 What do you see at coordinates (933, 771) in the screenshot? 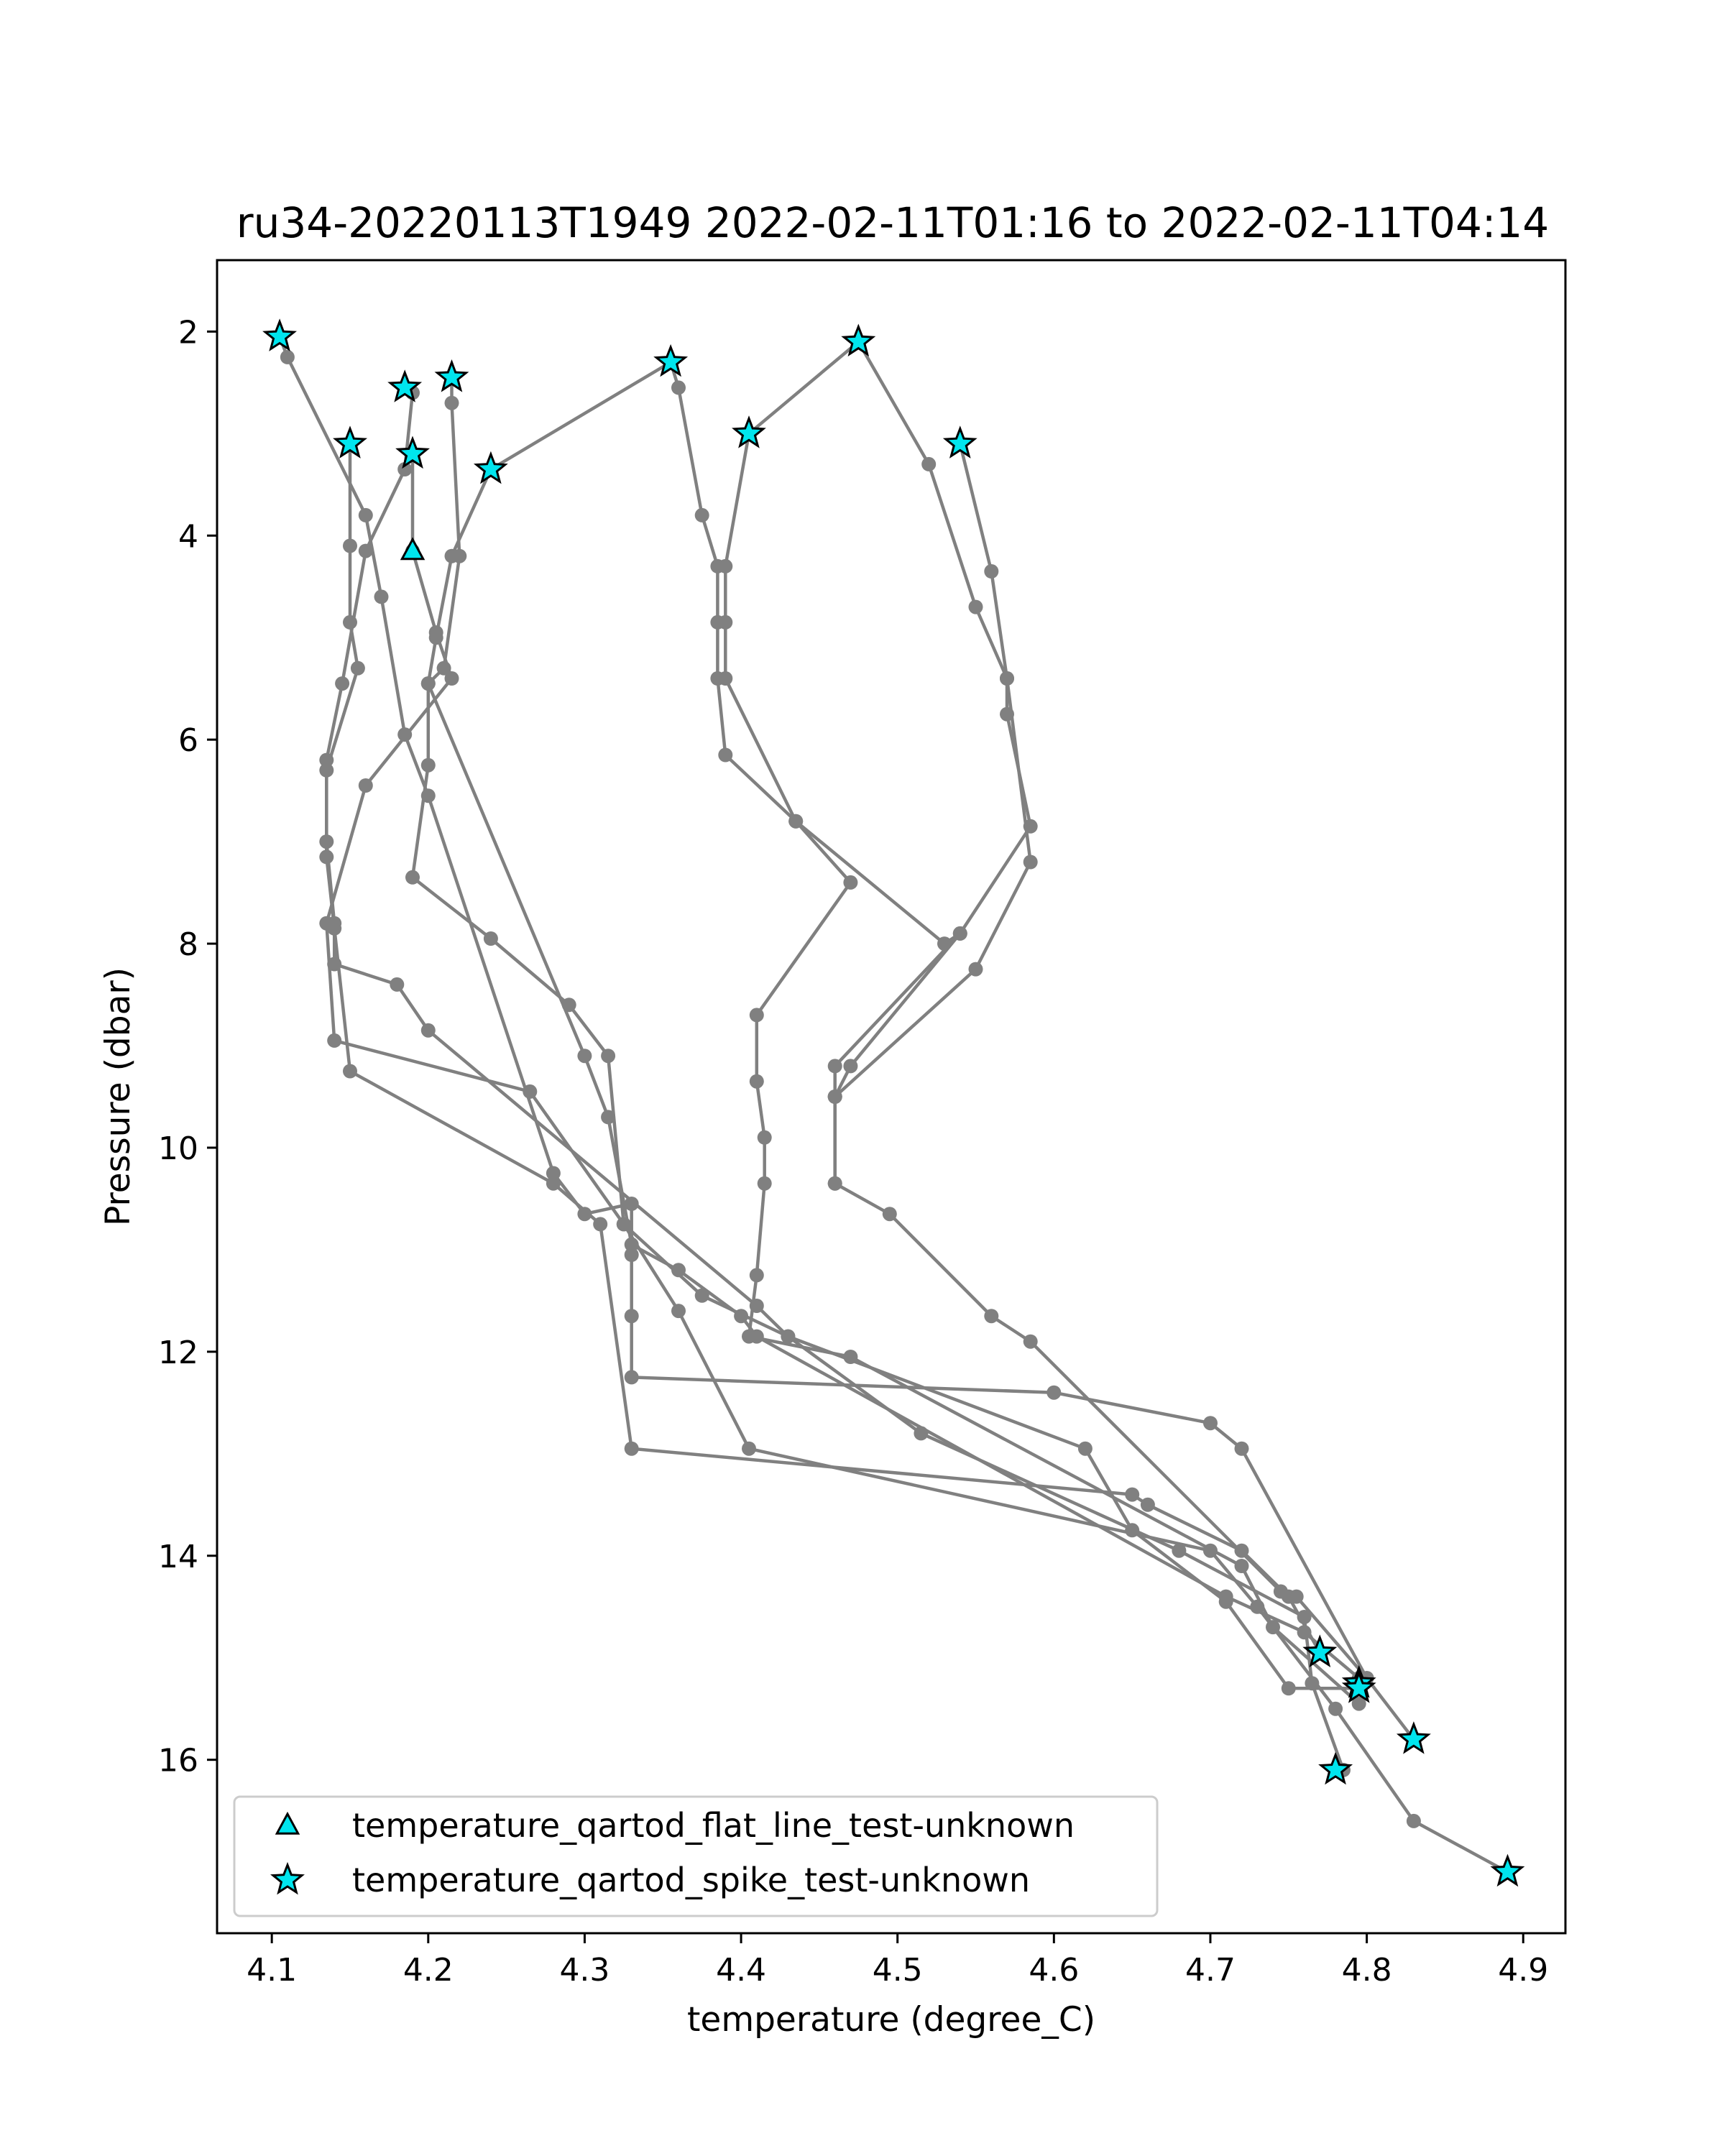
I see `profile-line` at bounding box center [933, 771].